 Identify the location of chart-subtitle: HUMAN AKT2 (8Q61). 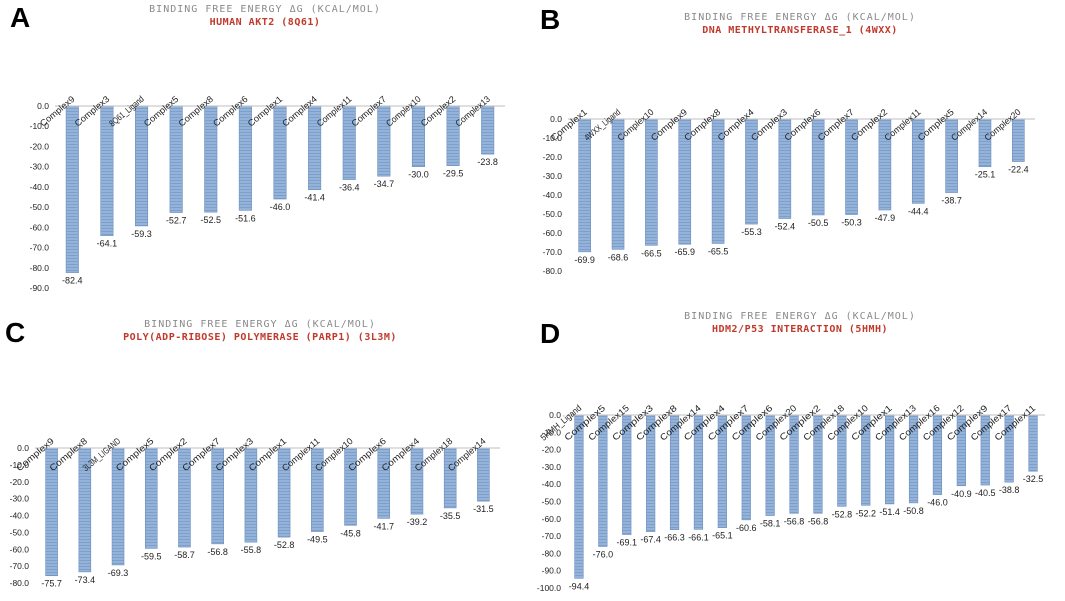
(265, 22).